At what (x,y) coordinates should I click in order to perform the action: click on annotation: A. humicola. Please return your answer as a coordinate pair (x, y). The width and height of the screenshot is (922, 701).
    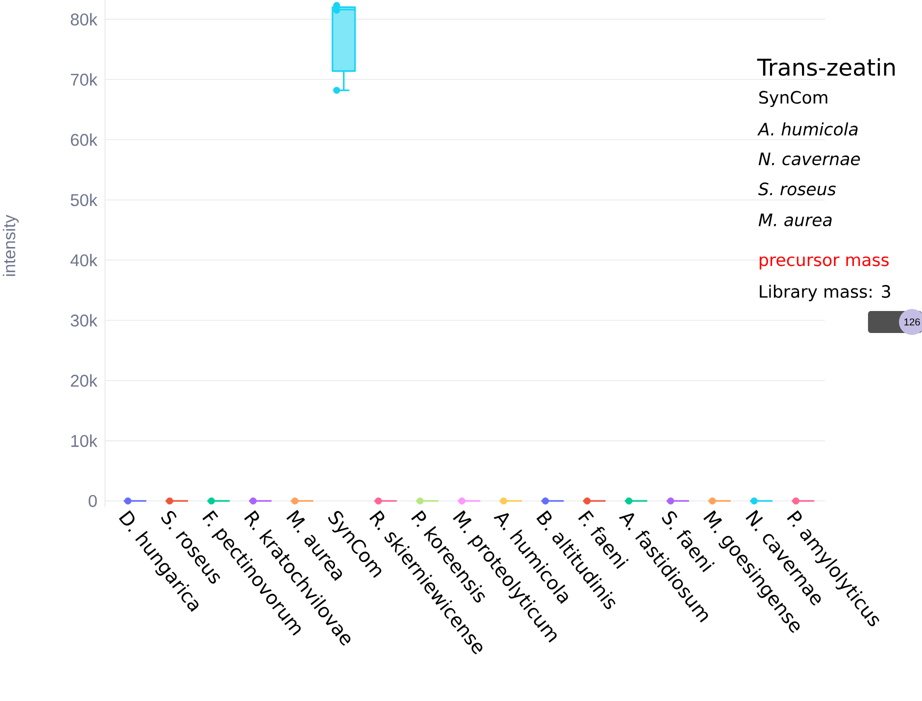
    Looking at the image, I should click on (807, 129).